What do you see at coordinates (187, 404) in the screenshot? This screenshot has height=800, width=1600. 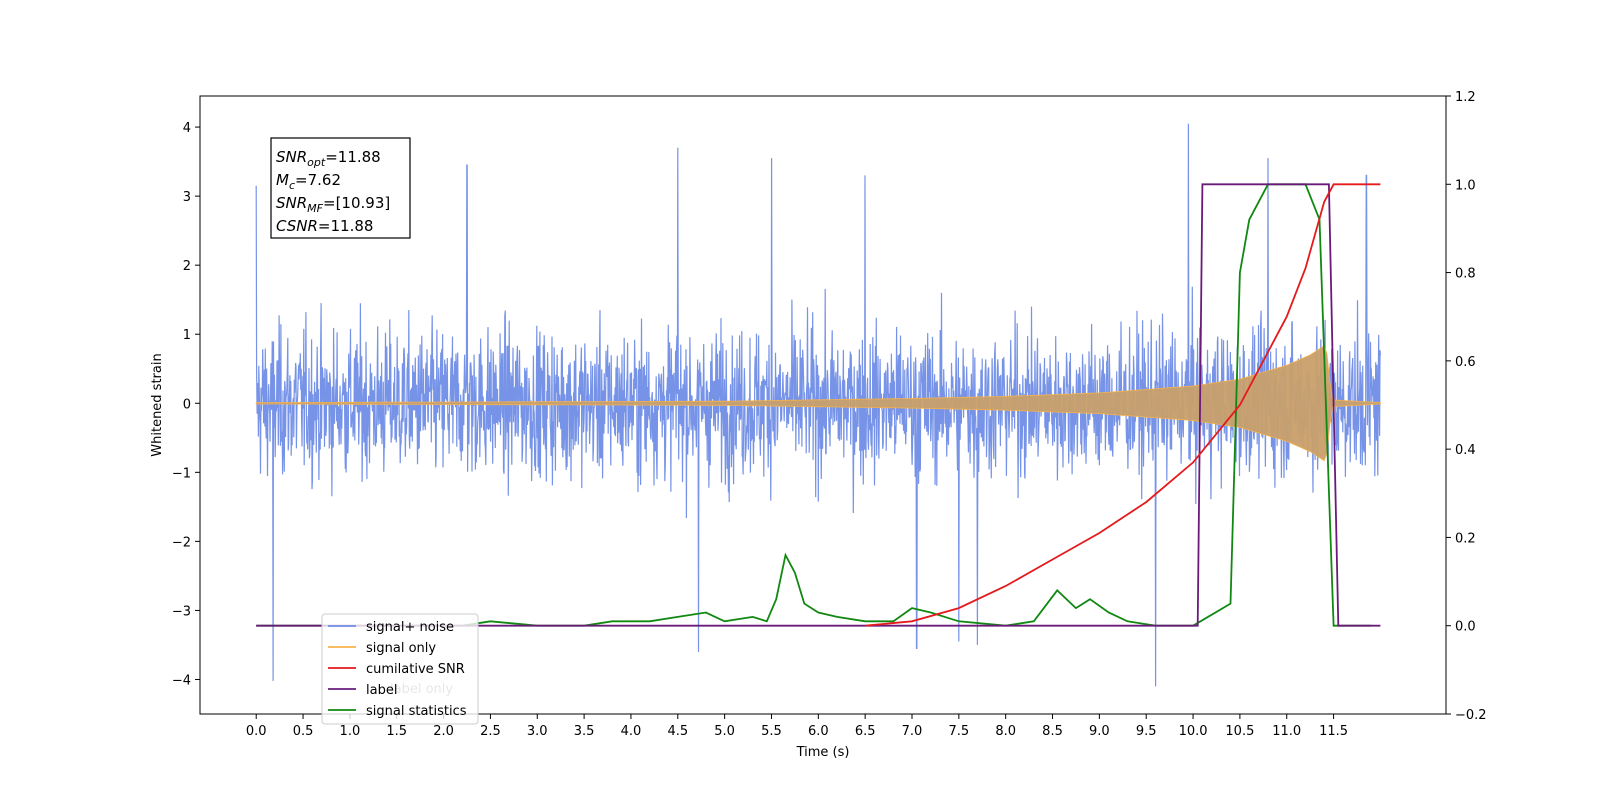 I see `y-tick-label: 0` at bounding box center [187, 404].